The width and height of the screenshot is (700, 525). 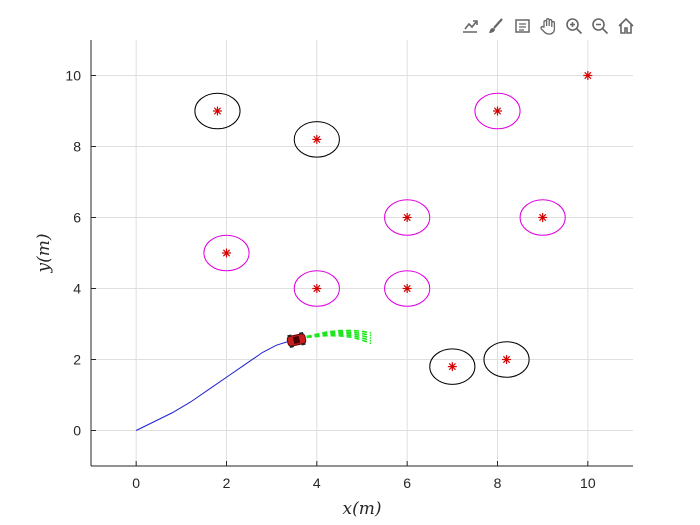 I want to click on y-tick-label: 2, so click(x=77, y=360).